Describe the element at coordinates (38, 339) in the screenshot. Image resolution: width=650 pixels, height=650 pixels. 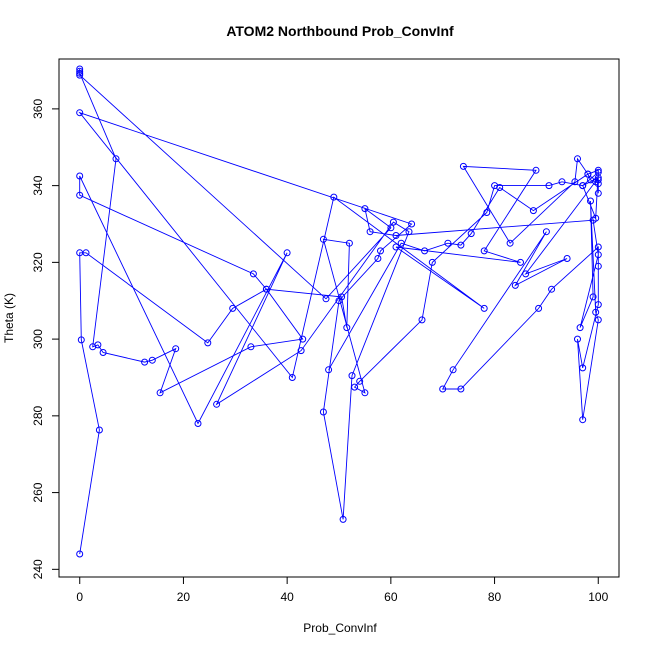
I see `y-tick-label: 300` at that location.